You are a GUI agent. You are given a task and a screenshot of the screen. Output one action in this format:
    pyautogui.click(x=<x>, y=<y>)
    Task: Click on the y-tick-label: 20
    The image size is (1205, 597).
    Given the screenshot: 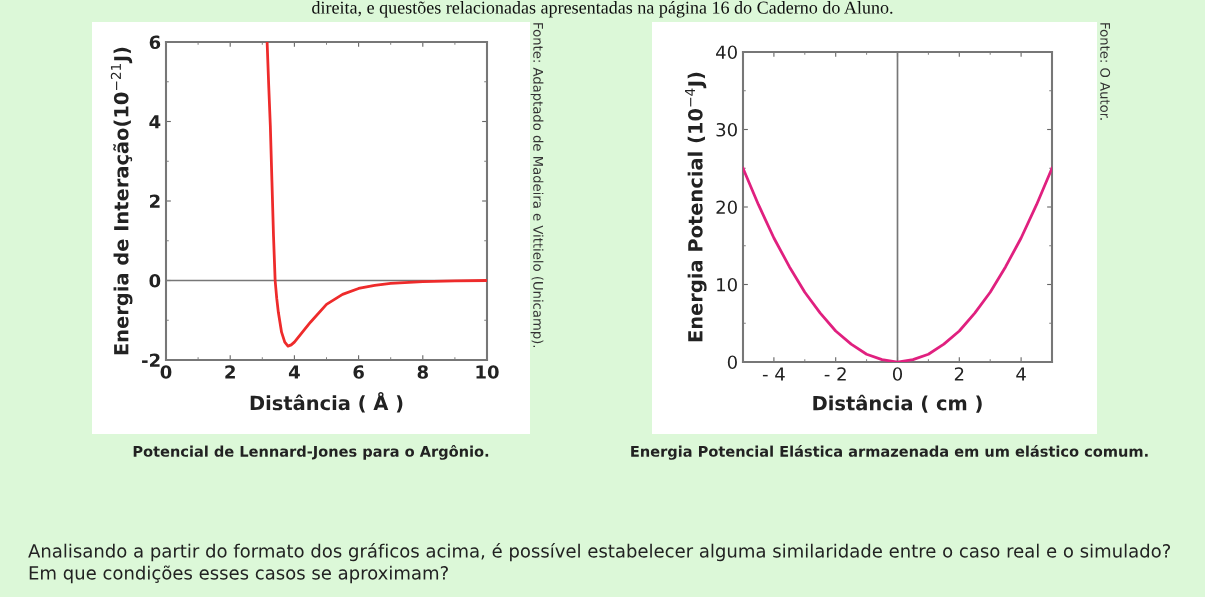 What is the action you would take?
    pyautogui.click(x=726, y=207)
    